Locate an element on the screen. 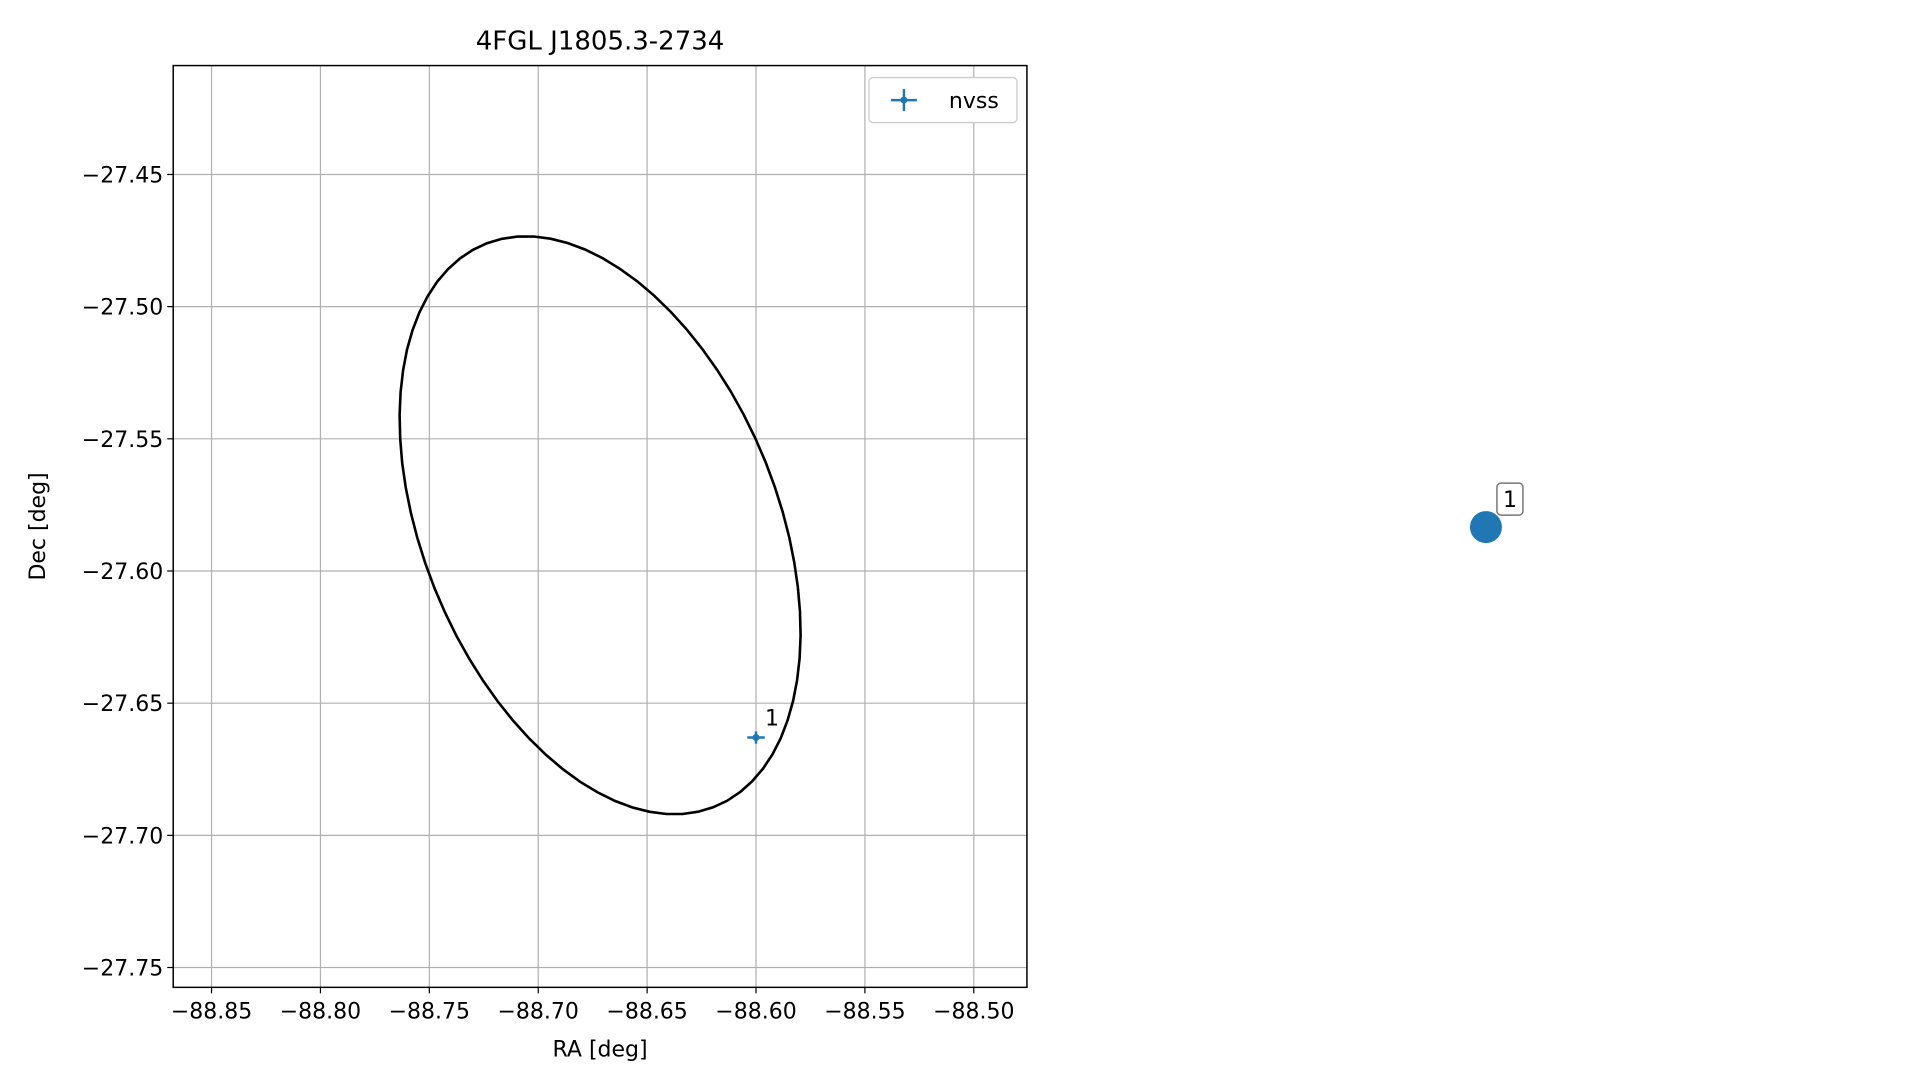  legend-swatch is located at coordinates (904, 100).